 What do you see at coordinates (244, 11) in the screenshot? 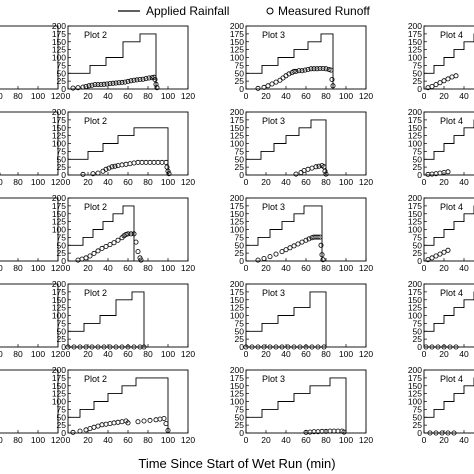
I see `legend: Applied Rainfall Measured Runoff` at bounding box center [244, 11].